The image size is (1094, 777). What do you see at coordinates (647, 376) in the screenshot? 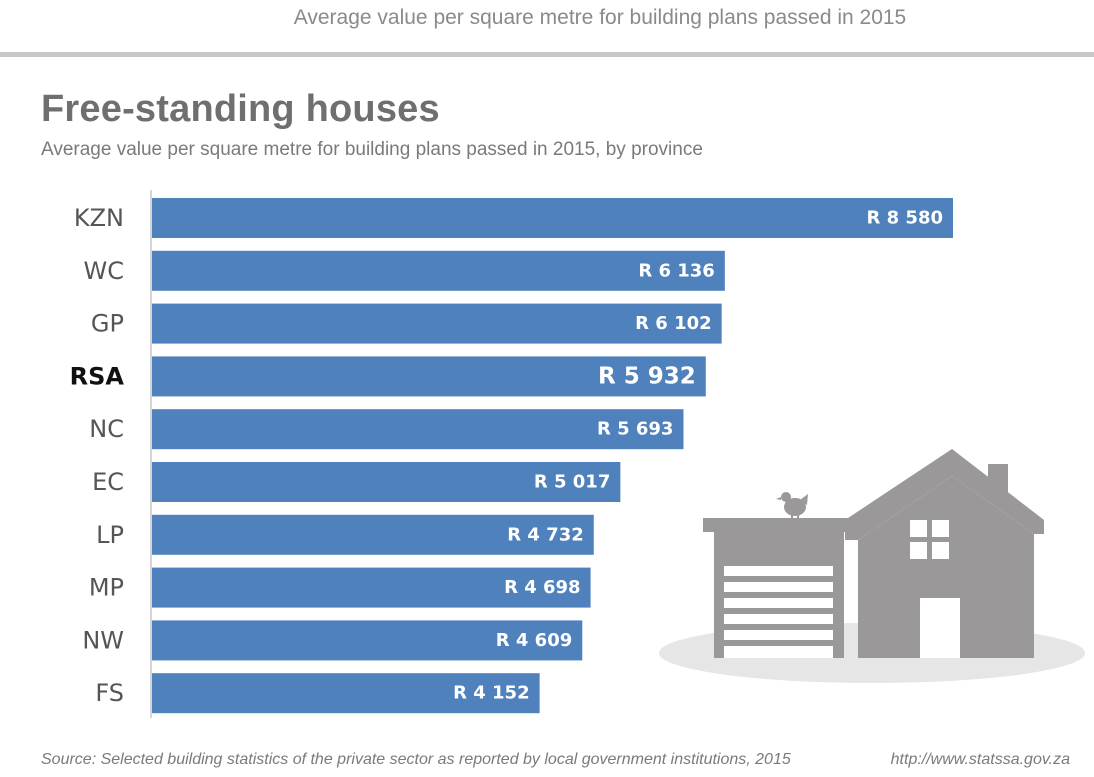
I see `value-label-rsa: R 5 932` at bounding box center [647, 376].